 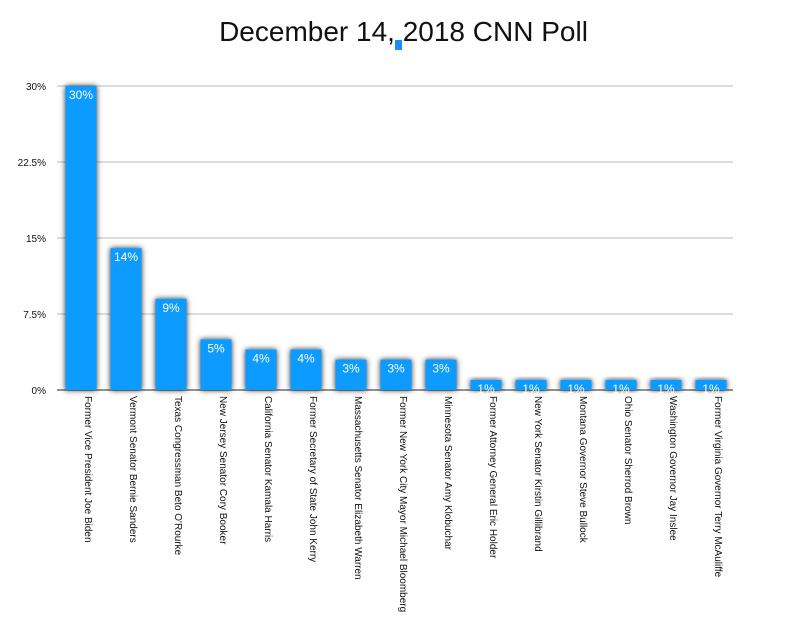 I want to click on x-tick-label: Texas Congressman Beto O'Rourke, so click(x=177, y=476).